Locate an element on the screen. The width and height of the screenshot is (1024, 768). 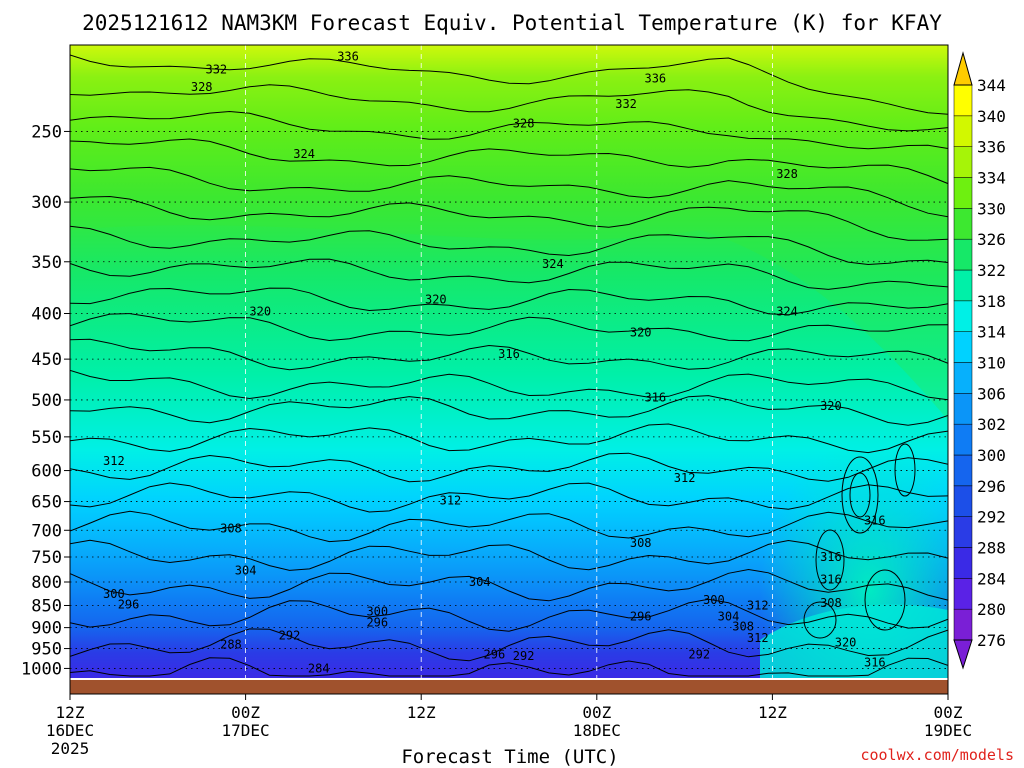
contour-label-33: 296 is located at coordinates (641, 617).